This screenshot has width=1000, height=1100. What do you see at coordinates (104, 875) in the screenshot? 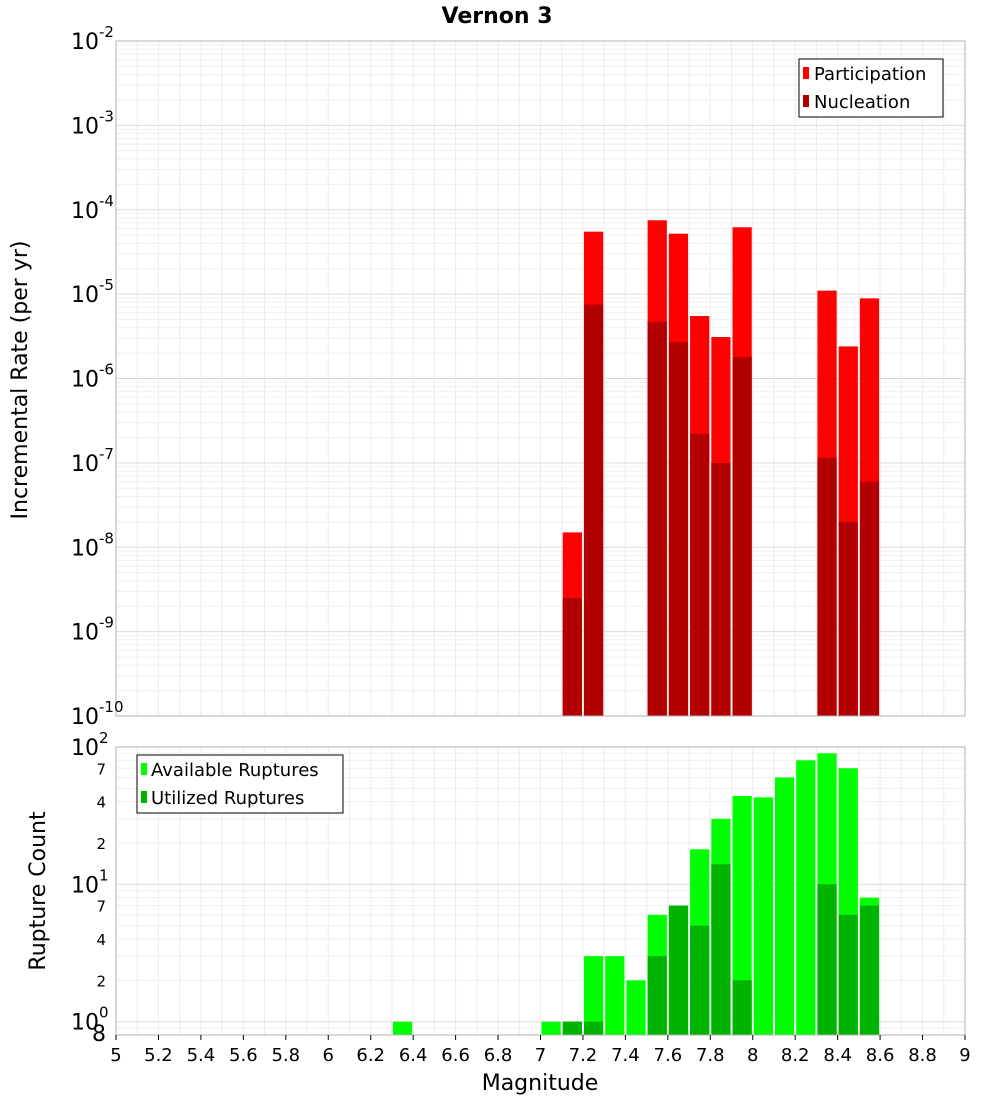
I see `tick-exponent: 1` at bounding box center [104, 875].